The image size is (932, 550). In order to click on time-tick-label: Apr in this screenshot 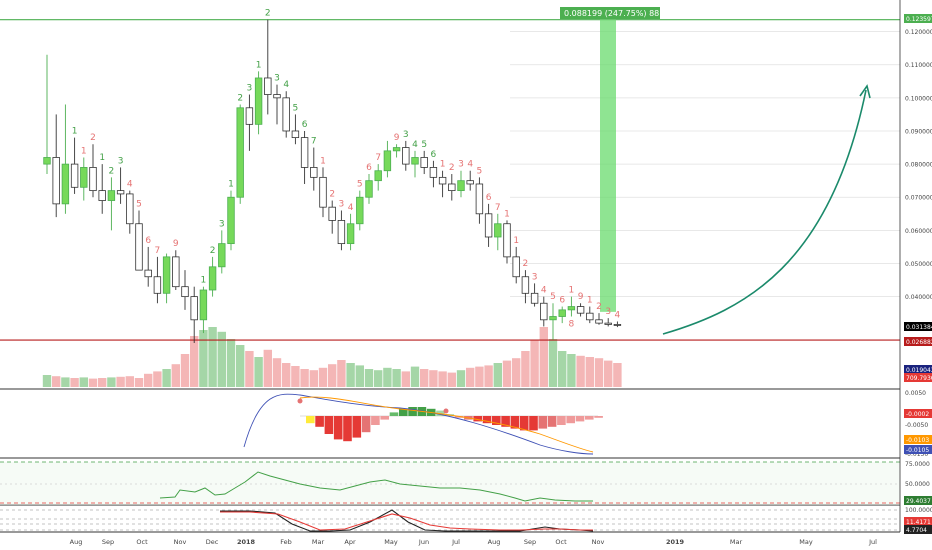, I will do `click(350, 542)`.